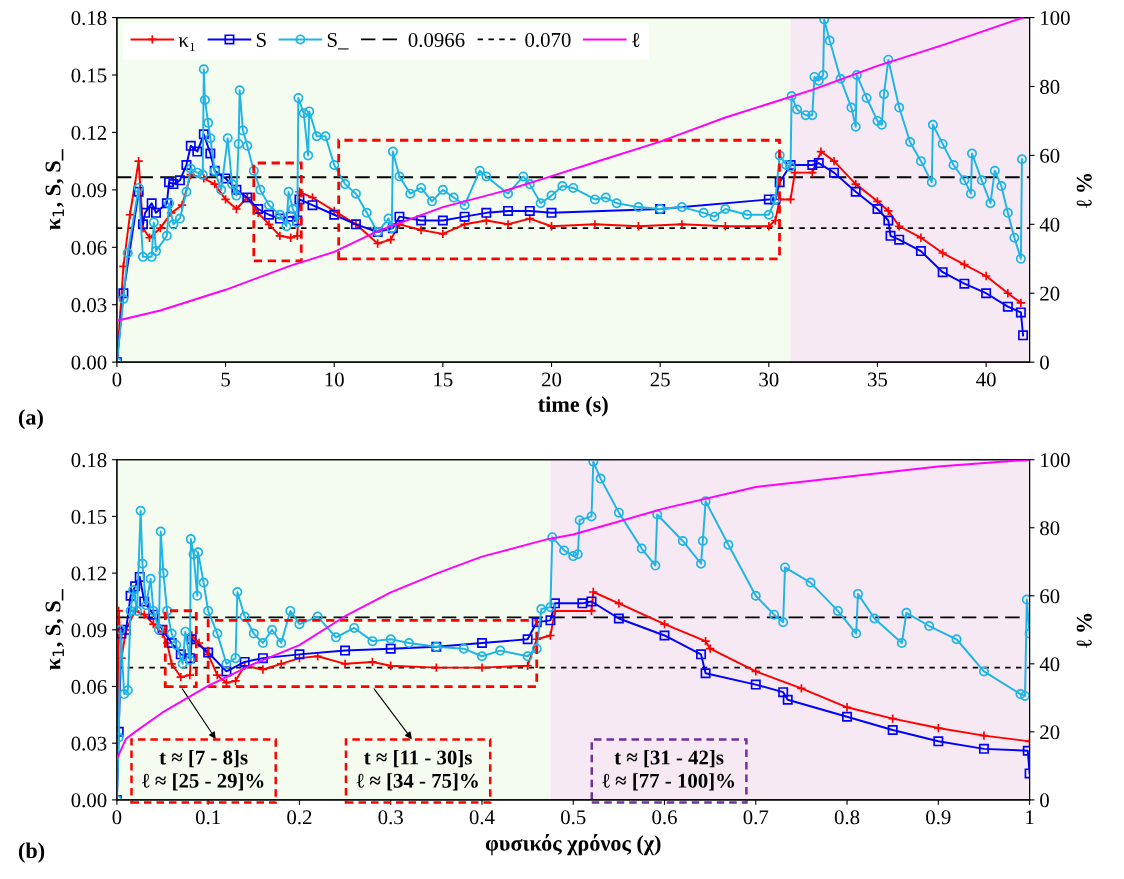 The height and width of the screenshot is (879, 1124). I want to click on x-tick-label: 15, so click(443, 379).